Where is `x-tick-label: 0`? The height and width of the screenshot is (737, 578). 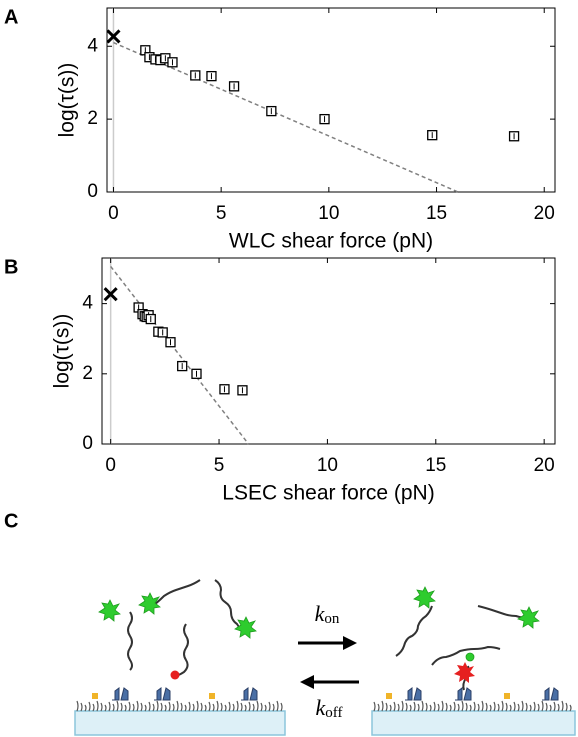 x-tick-label: 0 is located at coordinates (113, 213).